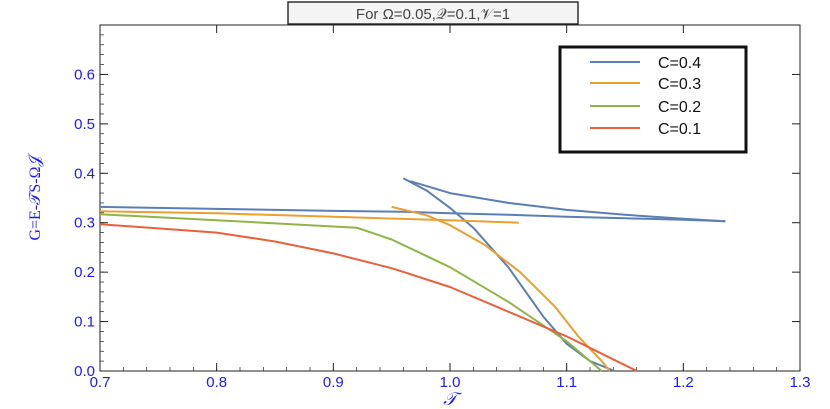 The image size is (830, 409). I want to click on x-tick-label: 0.7, so click(100, 382).